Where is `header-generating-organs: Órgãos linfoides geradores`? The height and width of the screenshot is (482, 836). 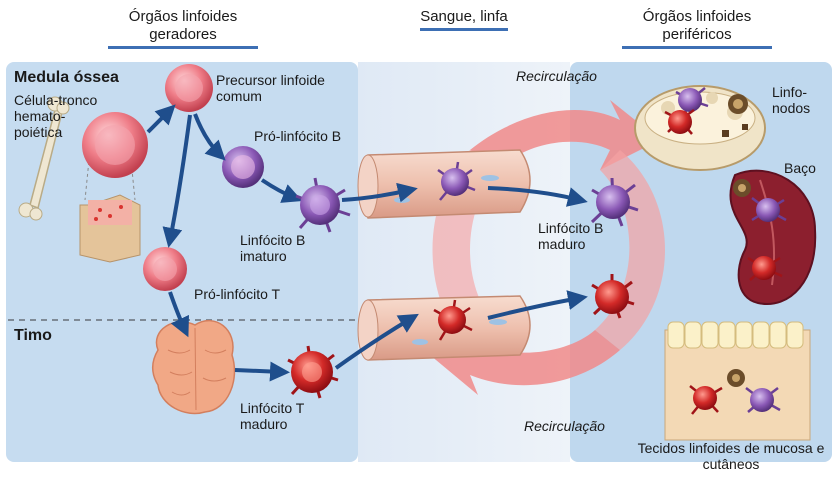 header-generating-organs: Órgãos linfoides geradores is located at coordinates (183, 28).